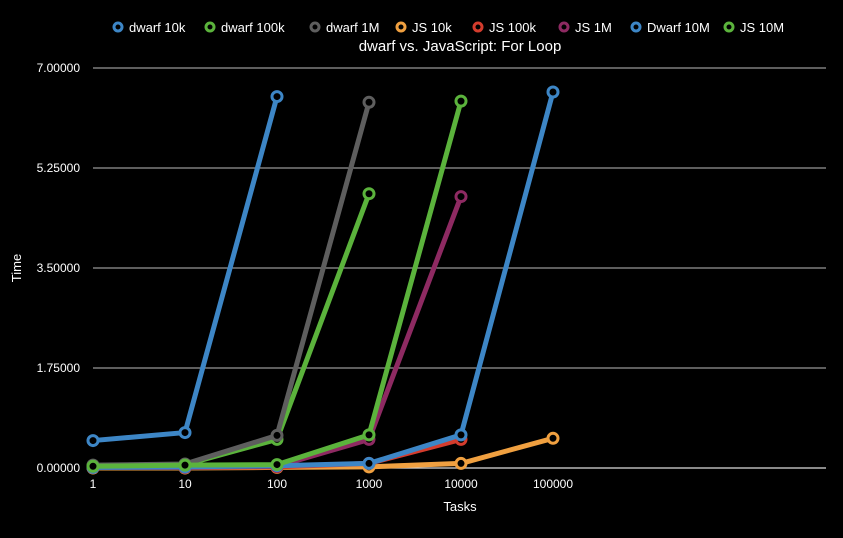 The width and height of the screenshot is (843, 538). What do you see at coordinates (352, 27) in the screenshot?
I see `legend-label: dwarf 1M` at bounding box center [352, 27].